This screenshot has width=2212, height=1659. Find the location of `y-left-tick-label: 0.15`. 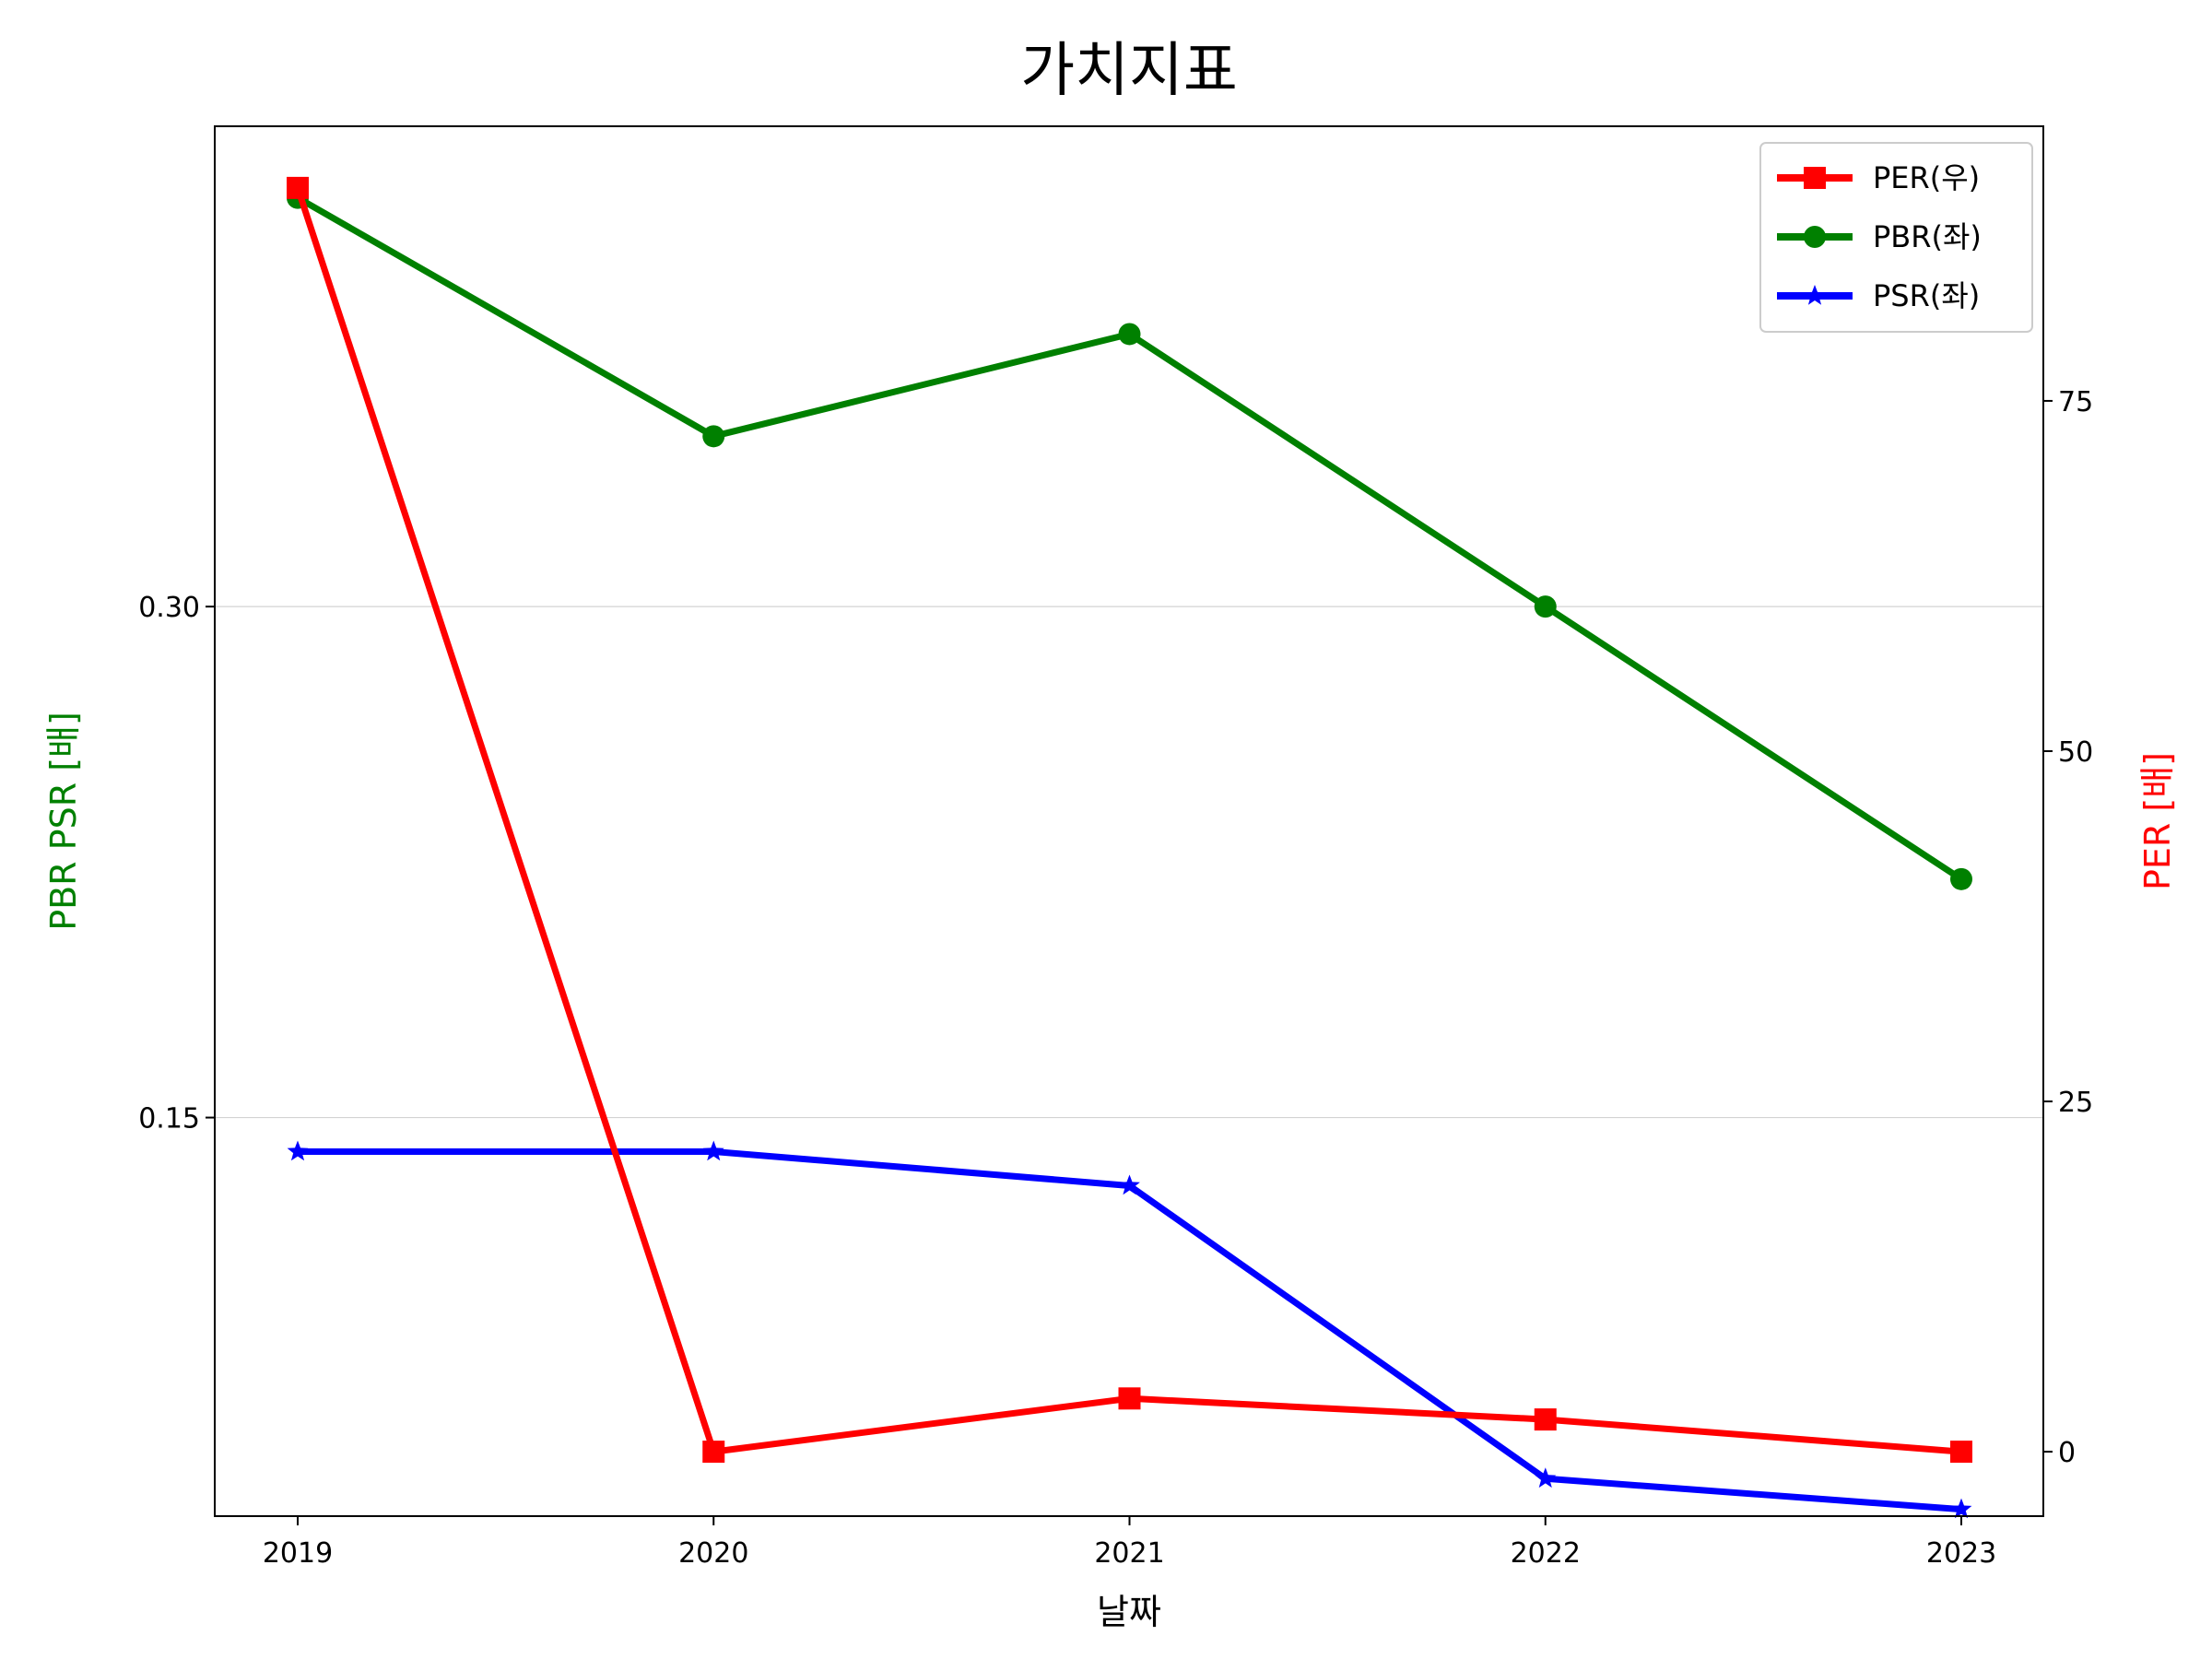

y-left-tick-label: 0.15 is located at coordinates (169, 1119).